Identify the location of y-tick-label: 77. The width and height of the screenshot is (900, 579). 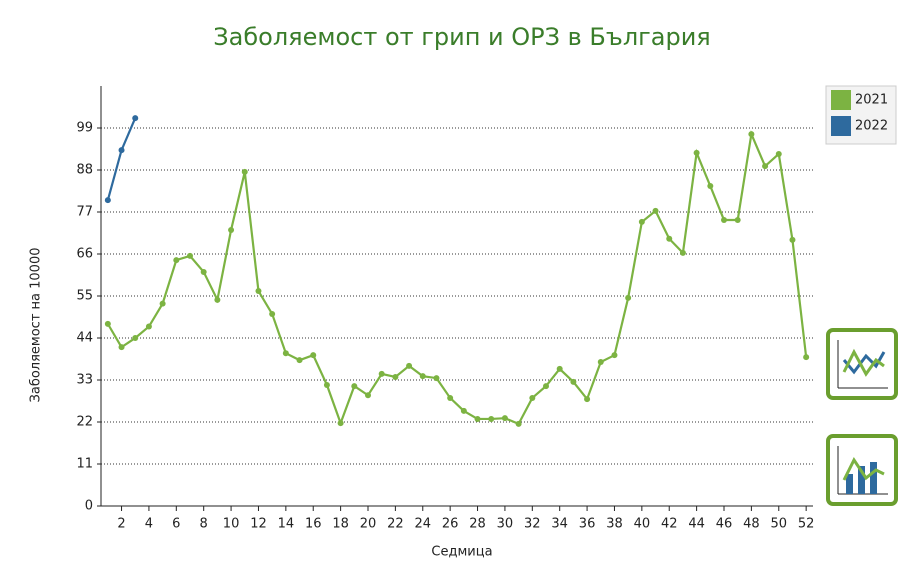
(84, 212).